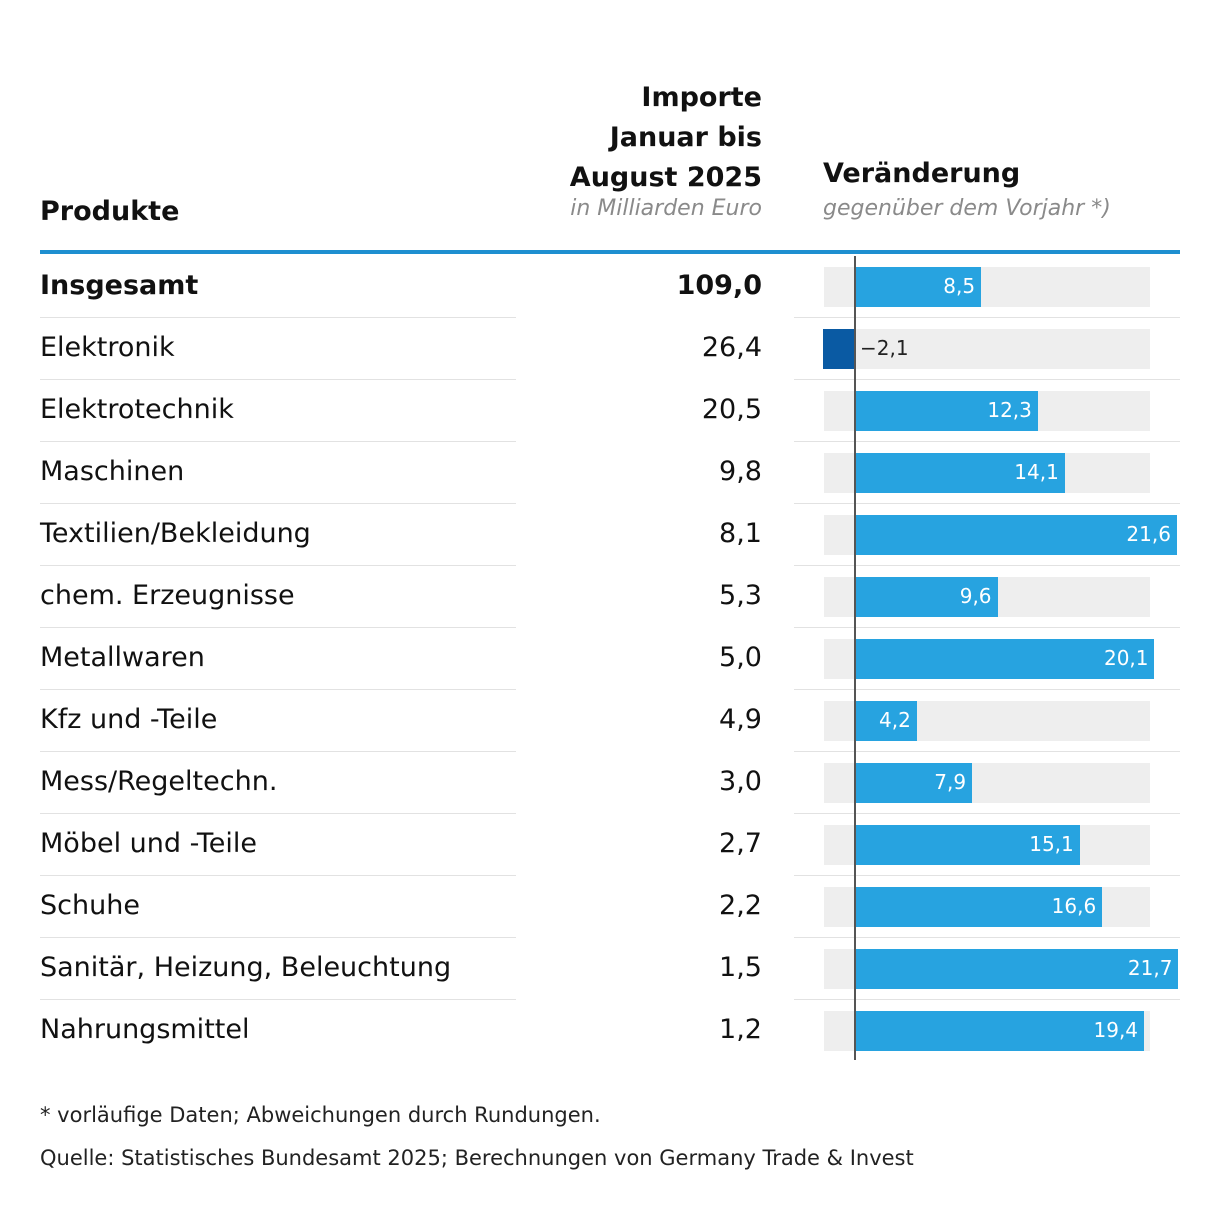 The height and width of the screenshot is (1214, 1220). Describe the element at coordinates (610, 722) in the screenshot. I see `table-row: Kfz und -Teile 4,9 4,2` at that location.